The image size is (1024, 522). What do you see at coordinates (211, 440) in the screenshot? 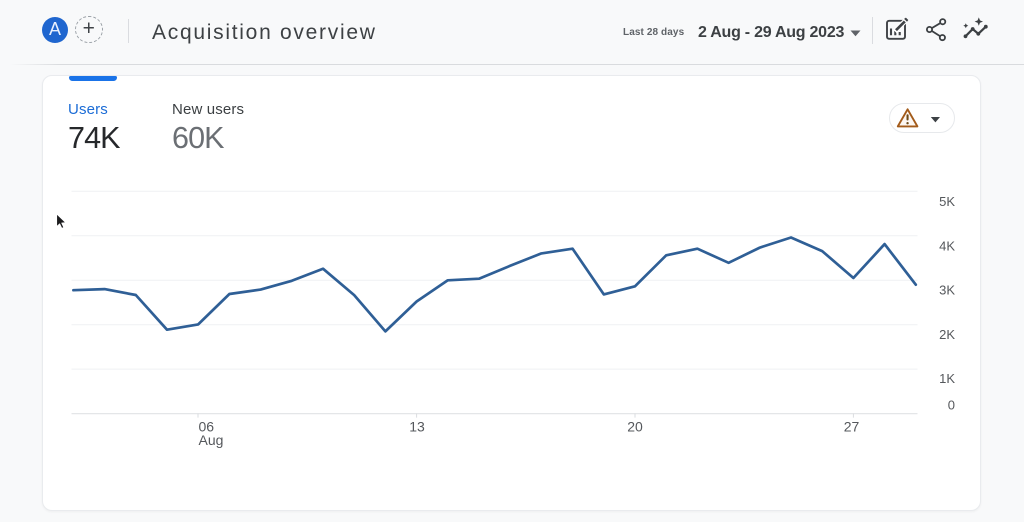
I see `svg-text: Aug` at bounding box center [211, 440].